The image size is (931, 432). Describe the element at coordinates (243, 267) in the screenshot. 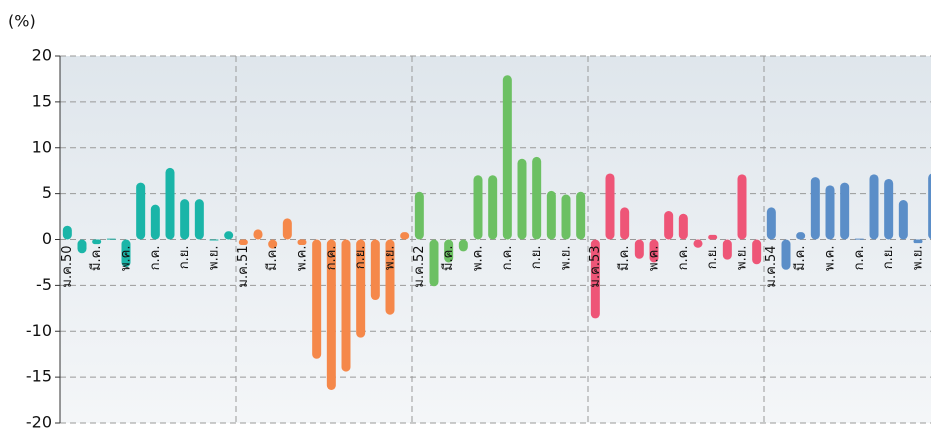

I see `x-tick-label: ม.ค.51` at that location.